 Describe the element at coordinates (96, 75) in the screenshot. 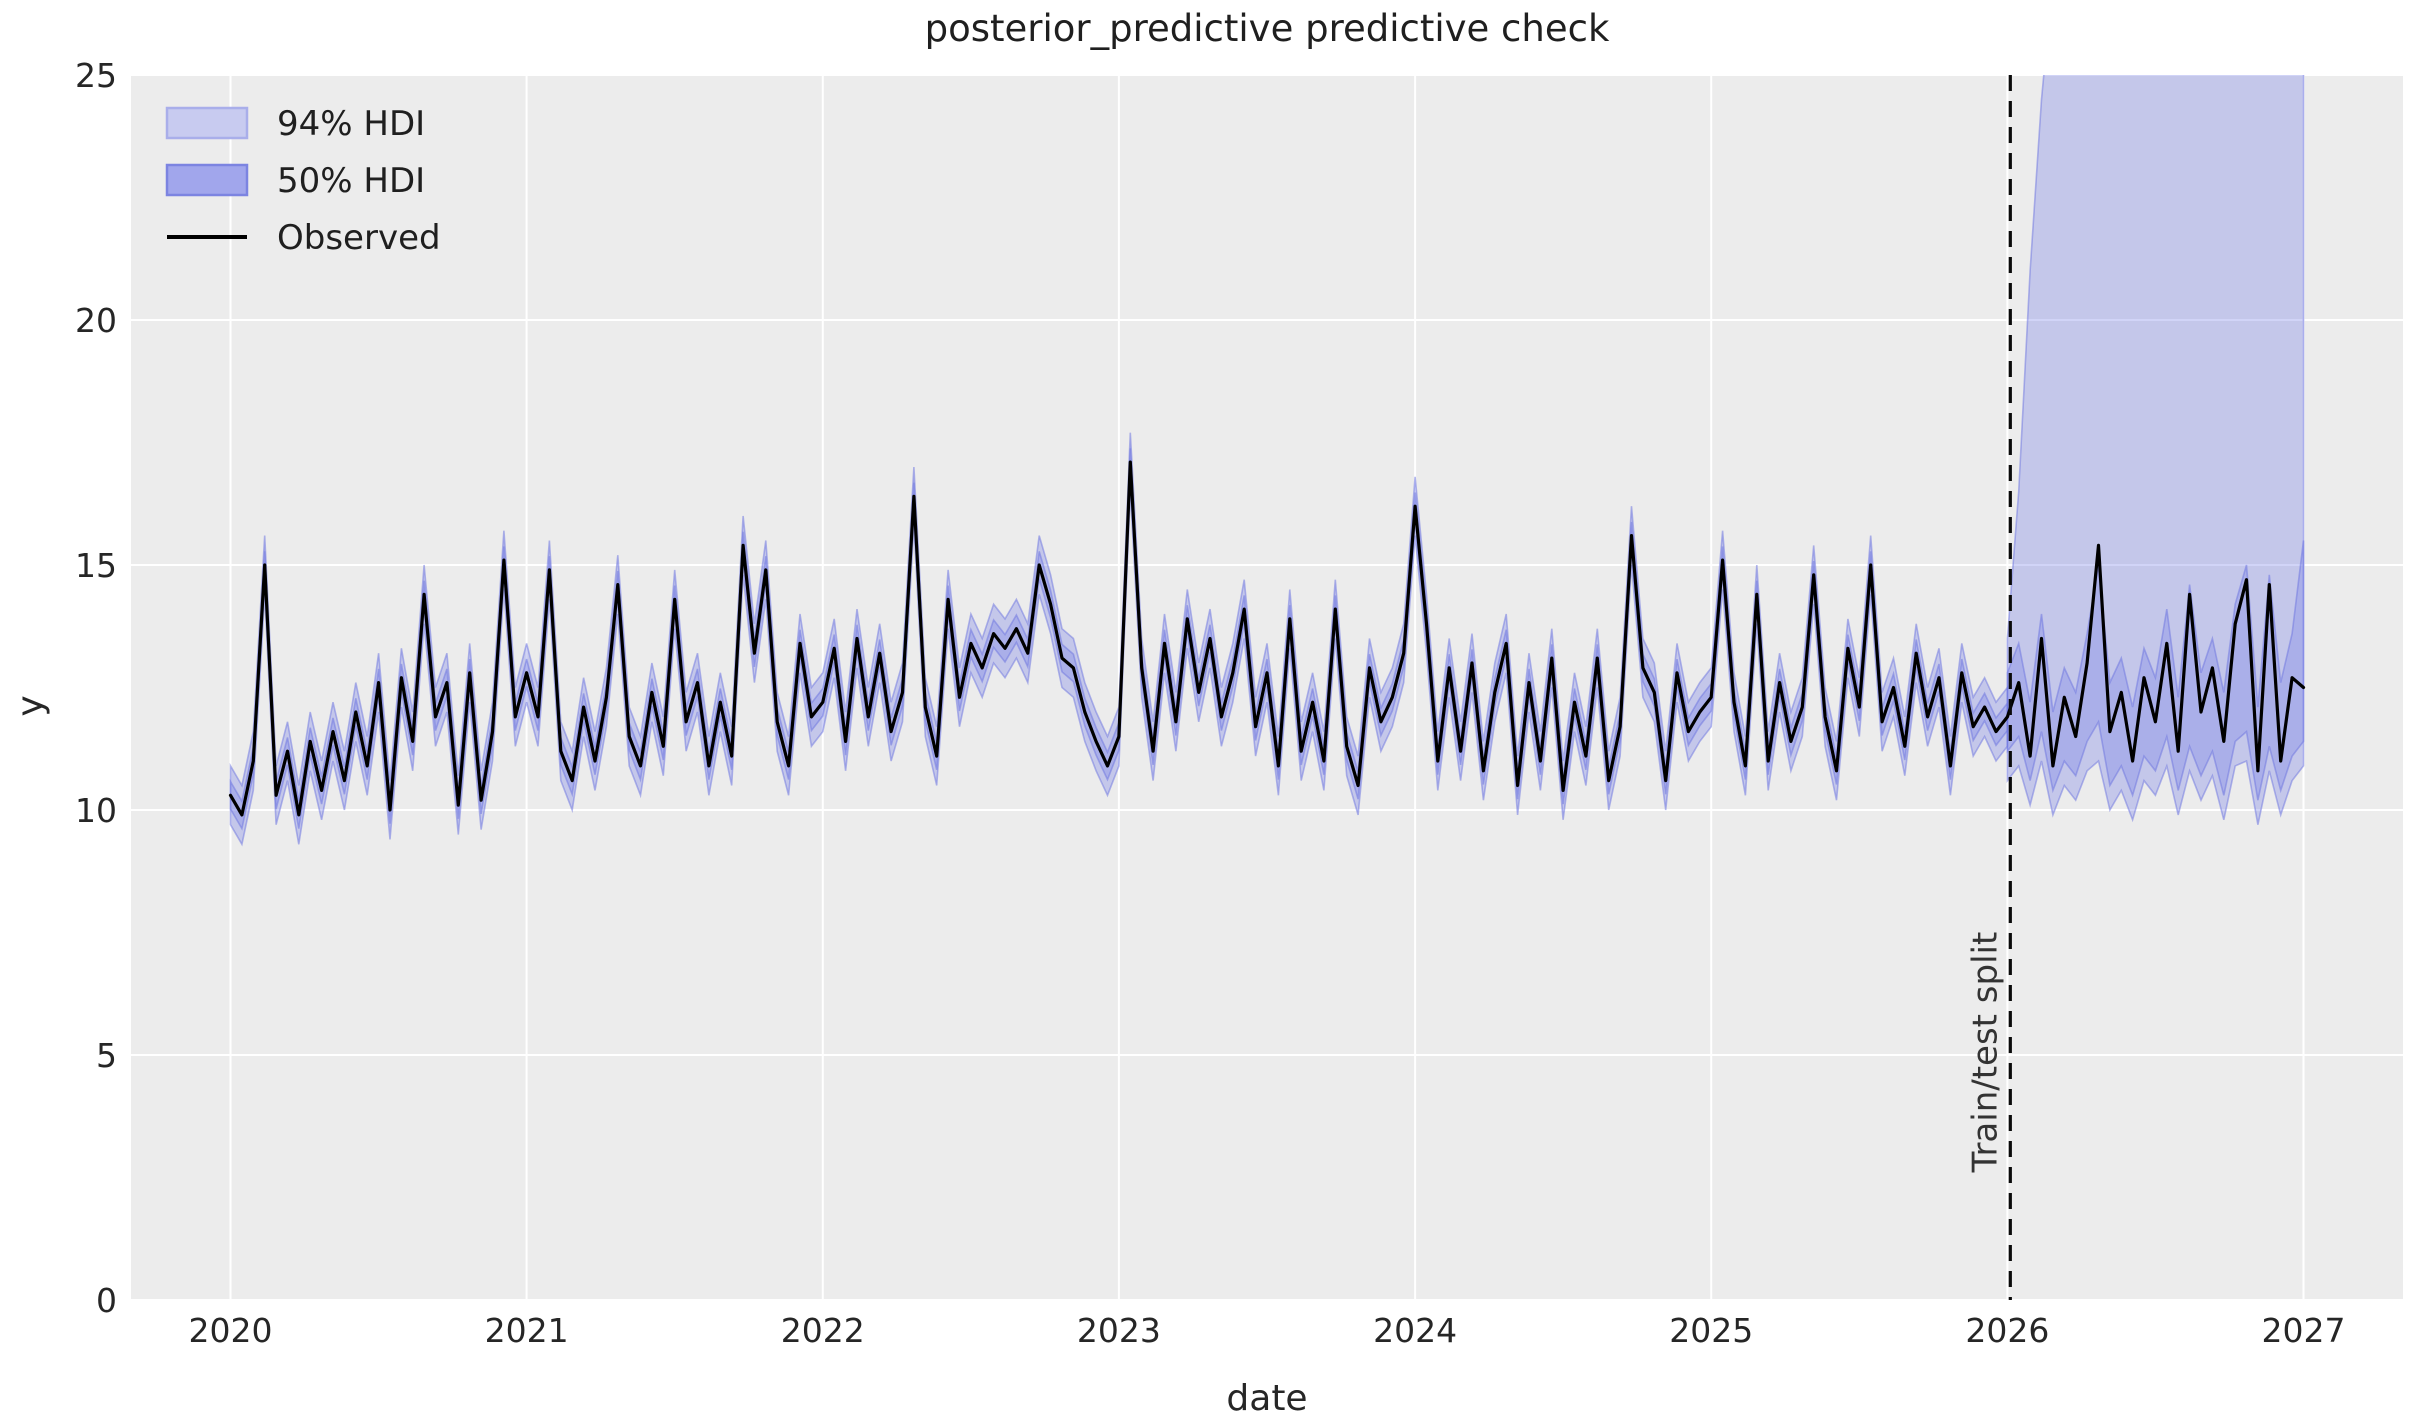

I see `y-tick-25: 25` at that location.